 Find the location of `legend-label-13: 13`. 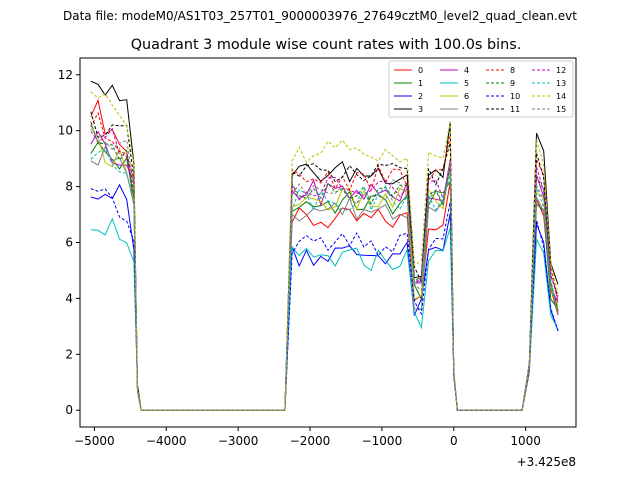

legend-label-13: 13 is located at coordinates (561, 83).